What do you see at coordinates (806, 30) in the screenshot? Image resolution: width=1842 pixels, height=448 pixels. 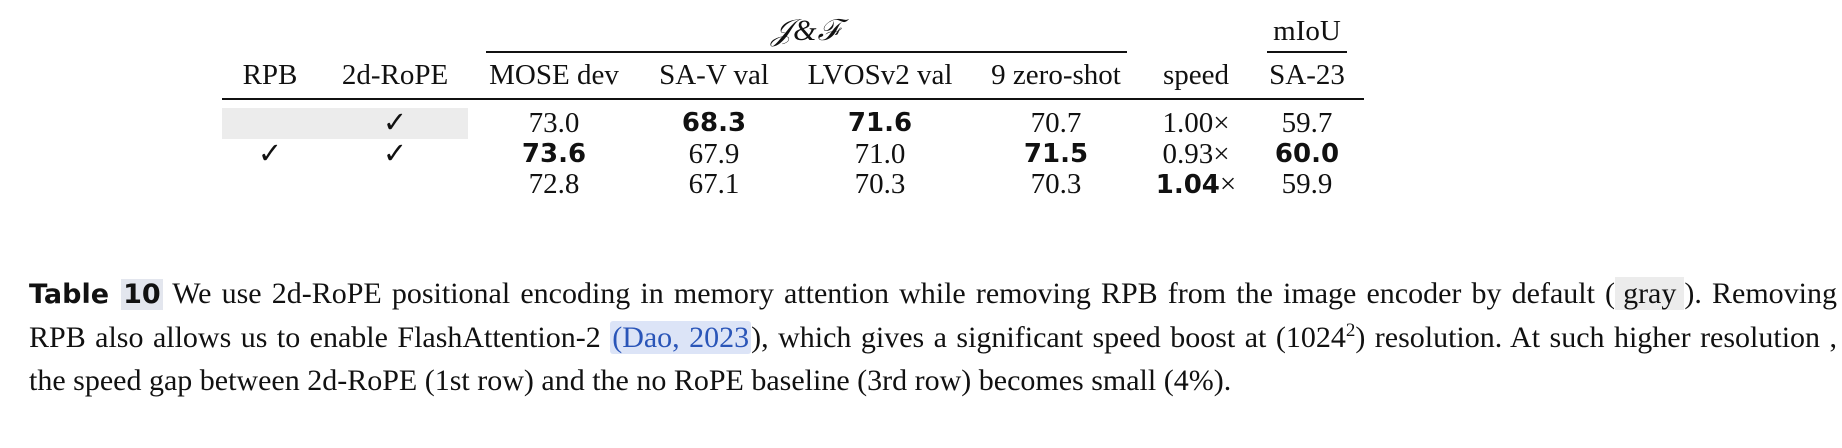 I see `group-header-jf: 𝒥&ℱ` at bounding box center [806, 30].